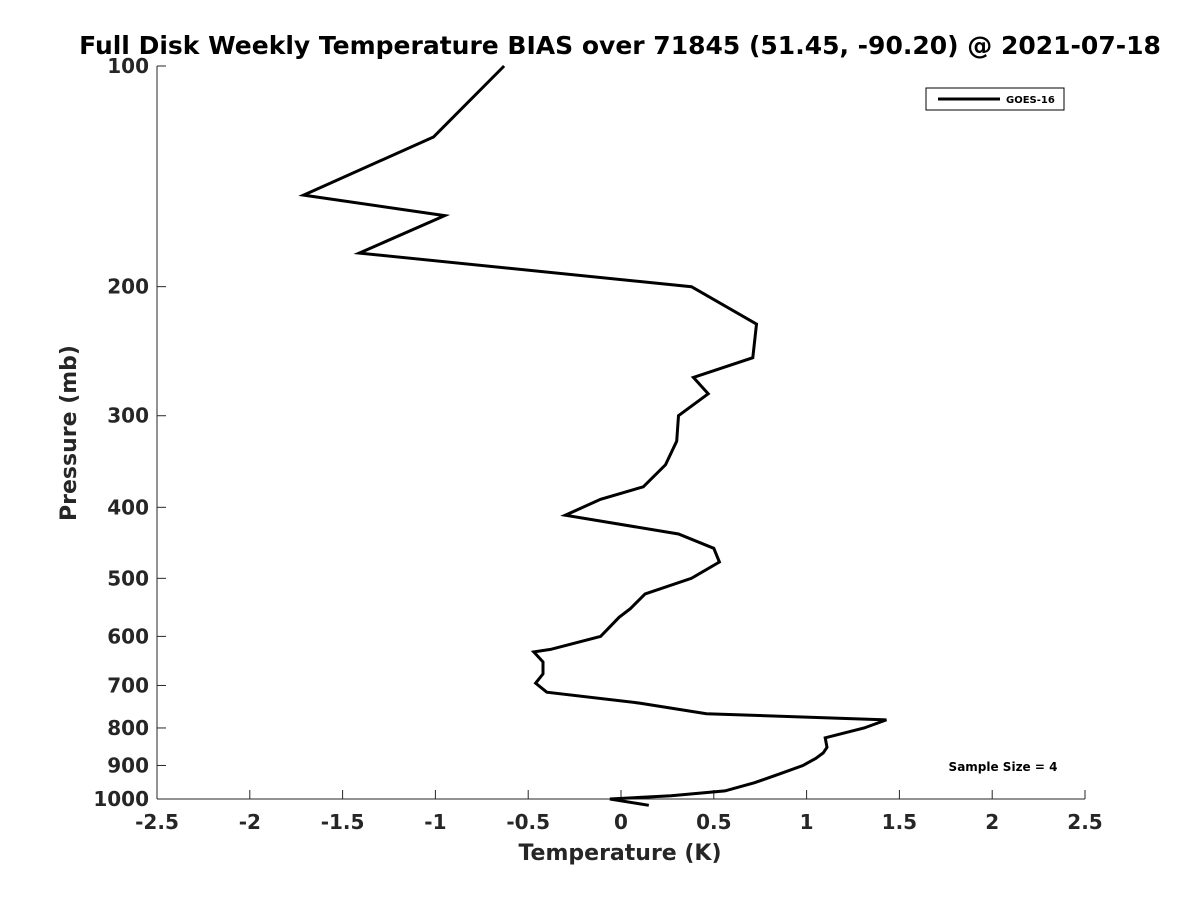 The width and height of the screenshot is (1200, 900). What do you see at coordinates (1084, 822) in the screenshot?
I see `x-tick-label: 2.5` at bounding box center [1084, 822].